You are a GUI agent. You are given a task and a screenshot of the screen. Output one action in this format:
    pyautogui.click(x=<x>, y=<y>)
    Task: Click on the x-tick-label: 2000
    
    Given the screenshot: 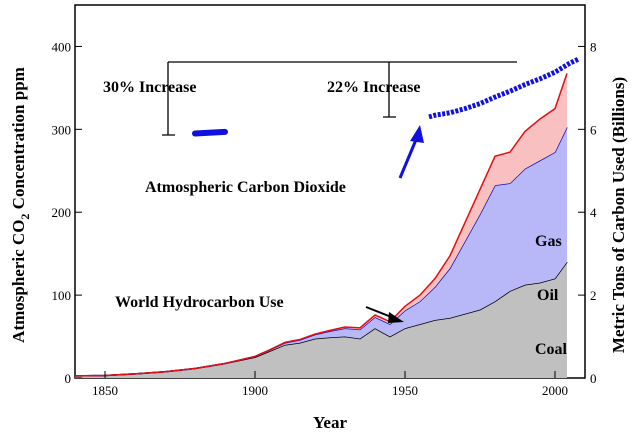 What is the action you would take?
    pyautogui.click(x=555, y=390)
    